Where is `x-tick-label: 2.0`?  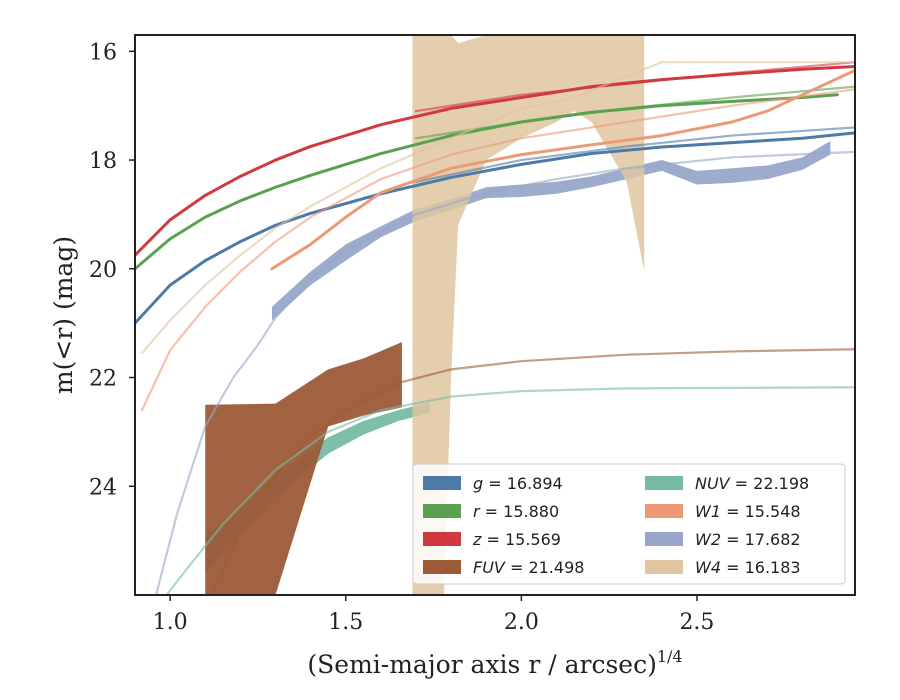
x-tick-label: 2.0 is located at coordinates (521, 622).